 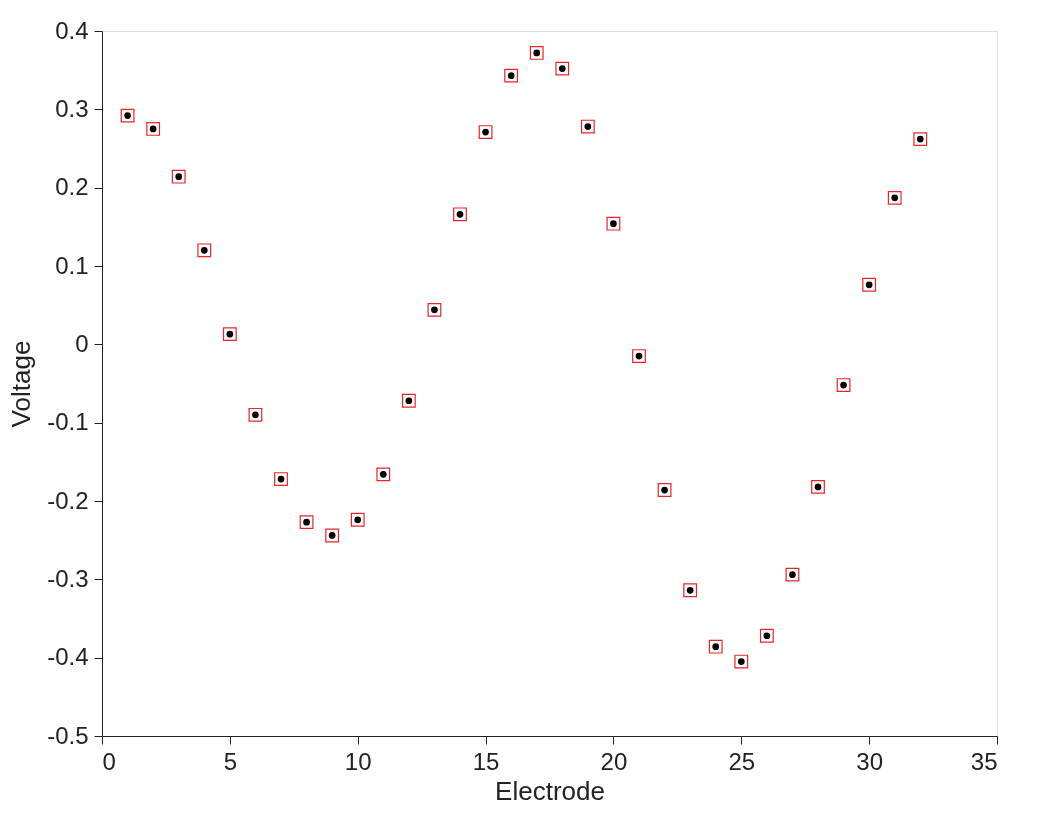 What do you see at coordinates (72, 265) in the screenshot?
I see `y-tick-label: 0.1` at bounding box center [72, 265].